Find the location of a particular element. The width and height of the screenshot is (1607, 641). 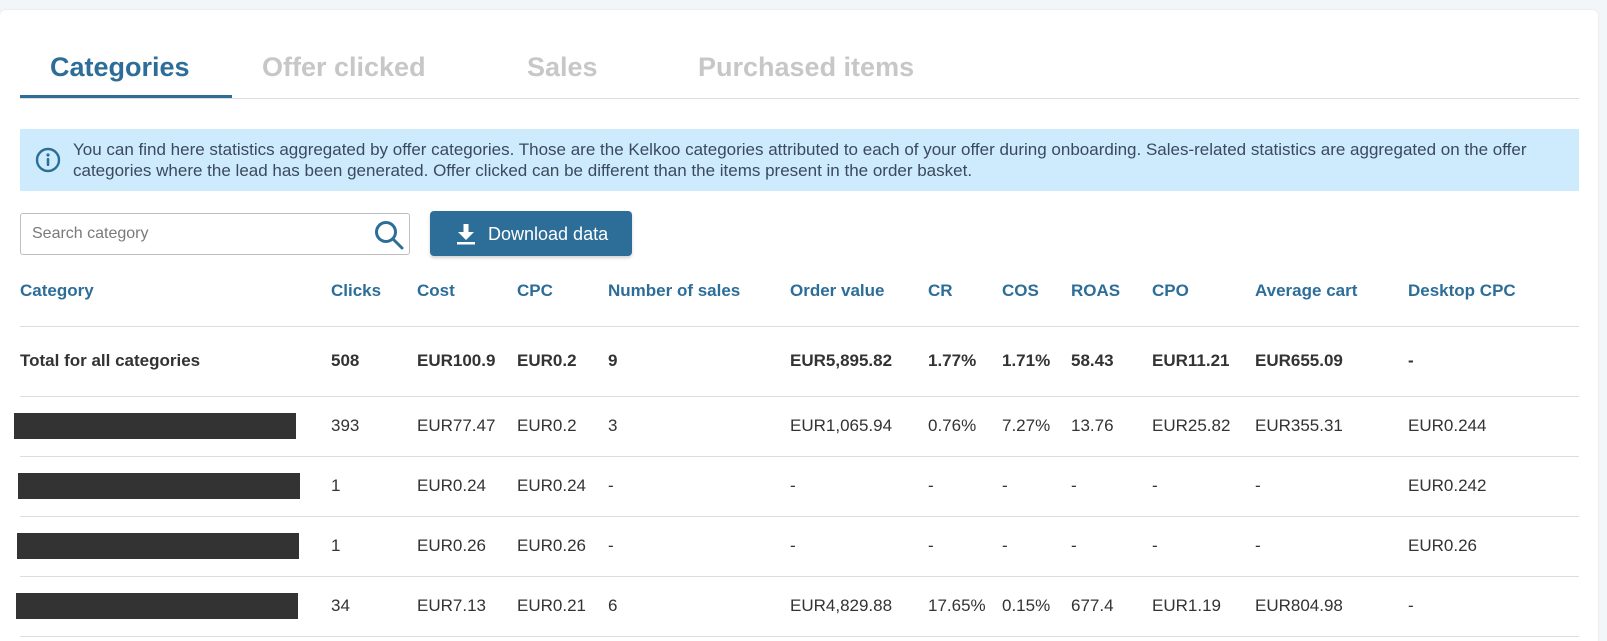

total-cr: 1.77% is located at coordinates (965, 361).